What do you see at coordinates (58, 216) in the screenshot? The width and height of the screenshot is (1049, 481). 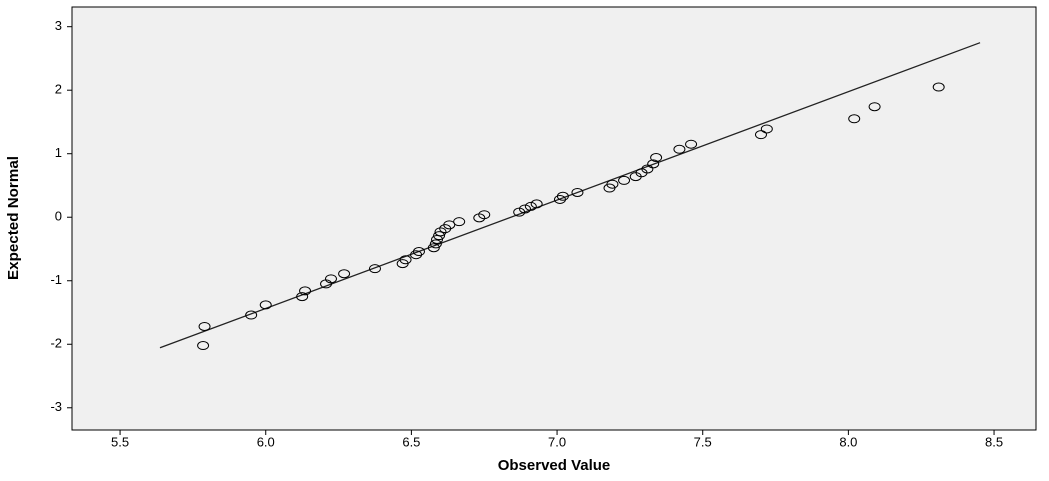 I see `y-tick-label: 0` at bounding box center [58, 216].